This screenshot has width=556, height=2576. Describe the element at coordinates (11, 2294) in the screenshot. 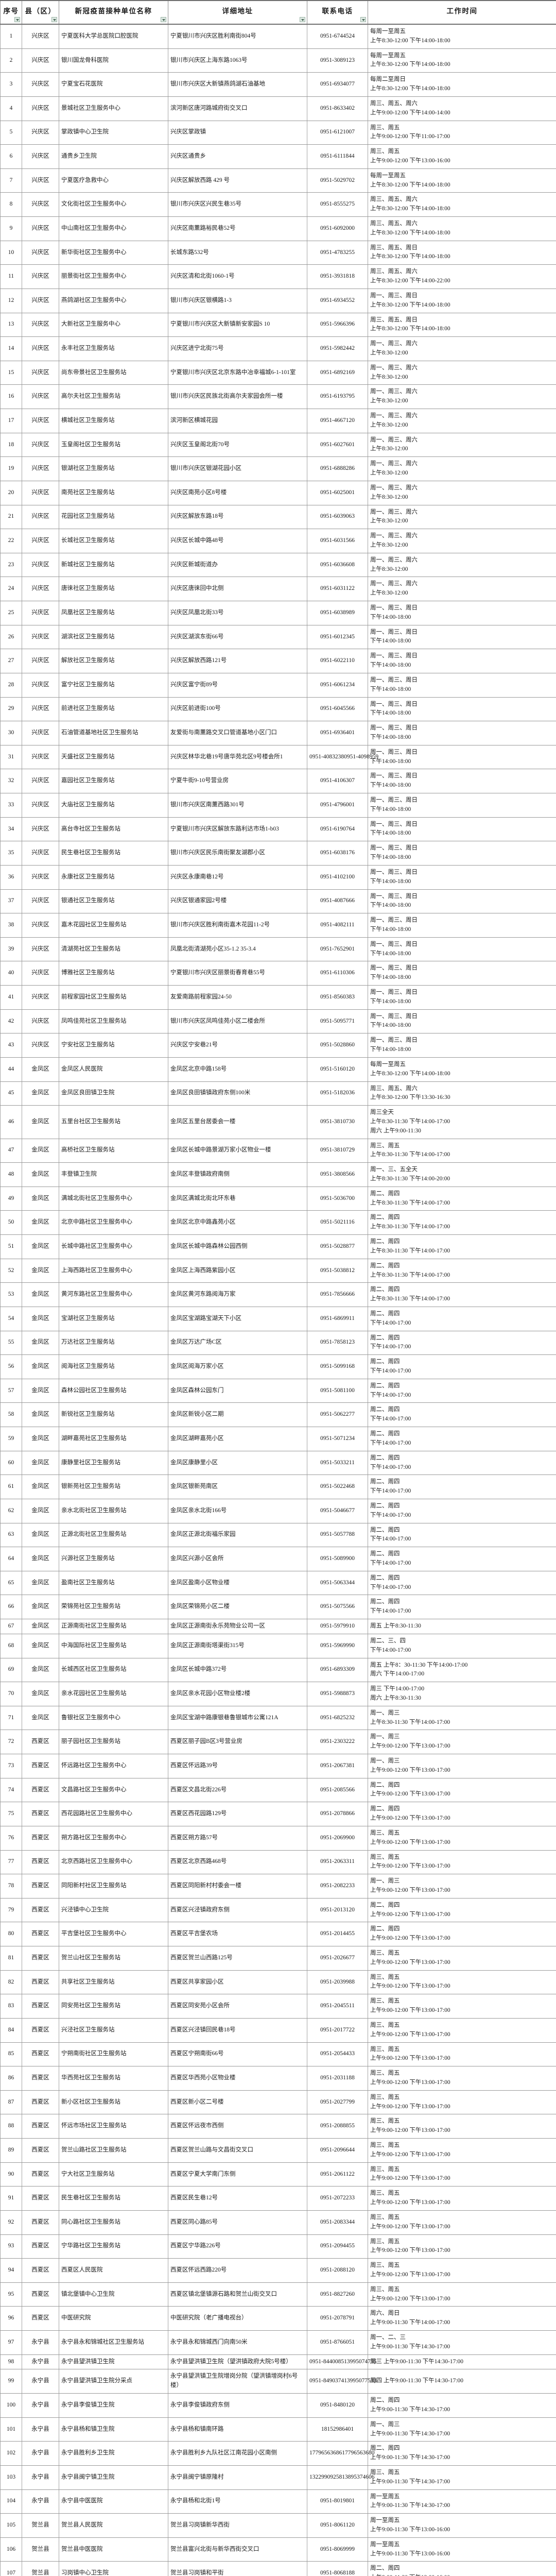

I see `cell-idx: 95` at that location.